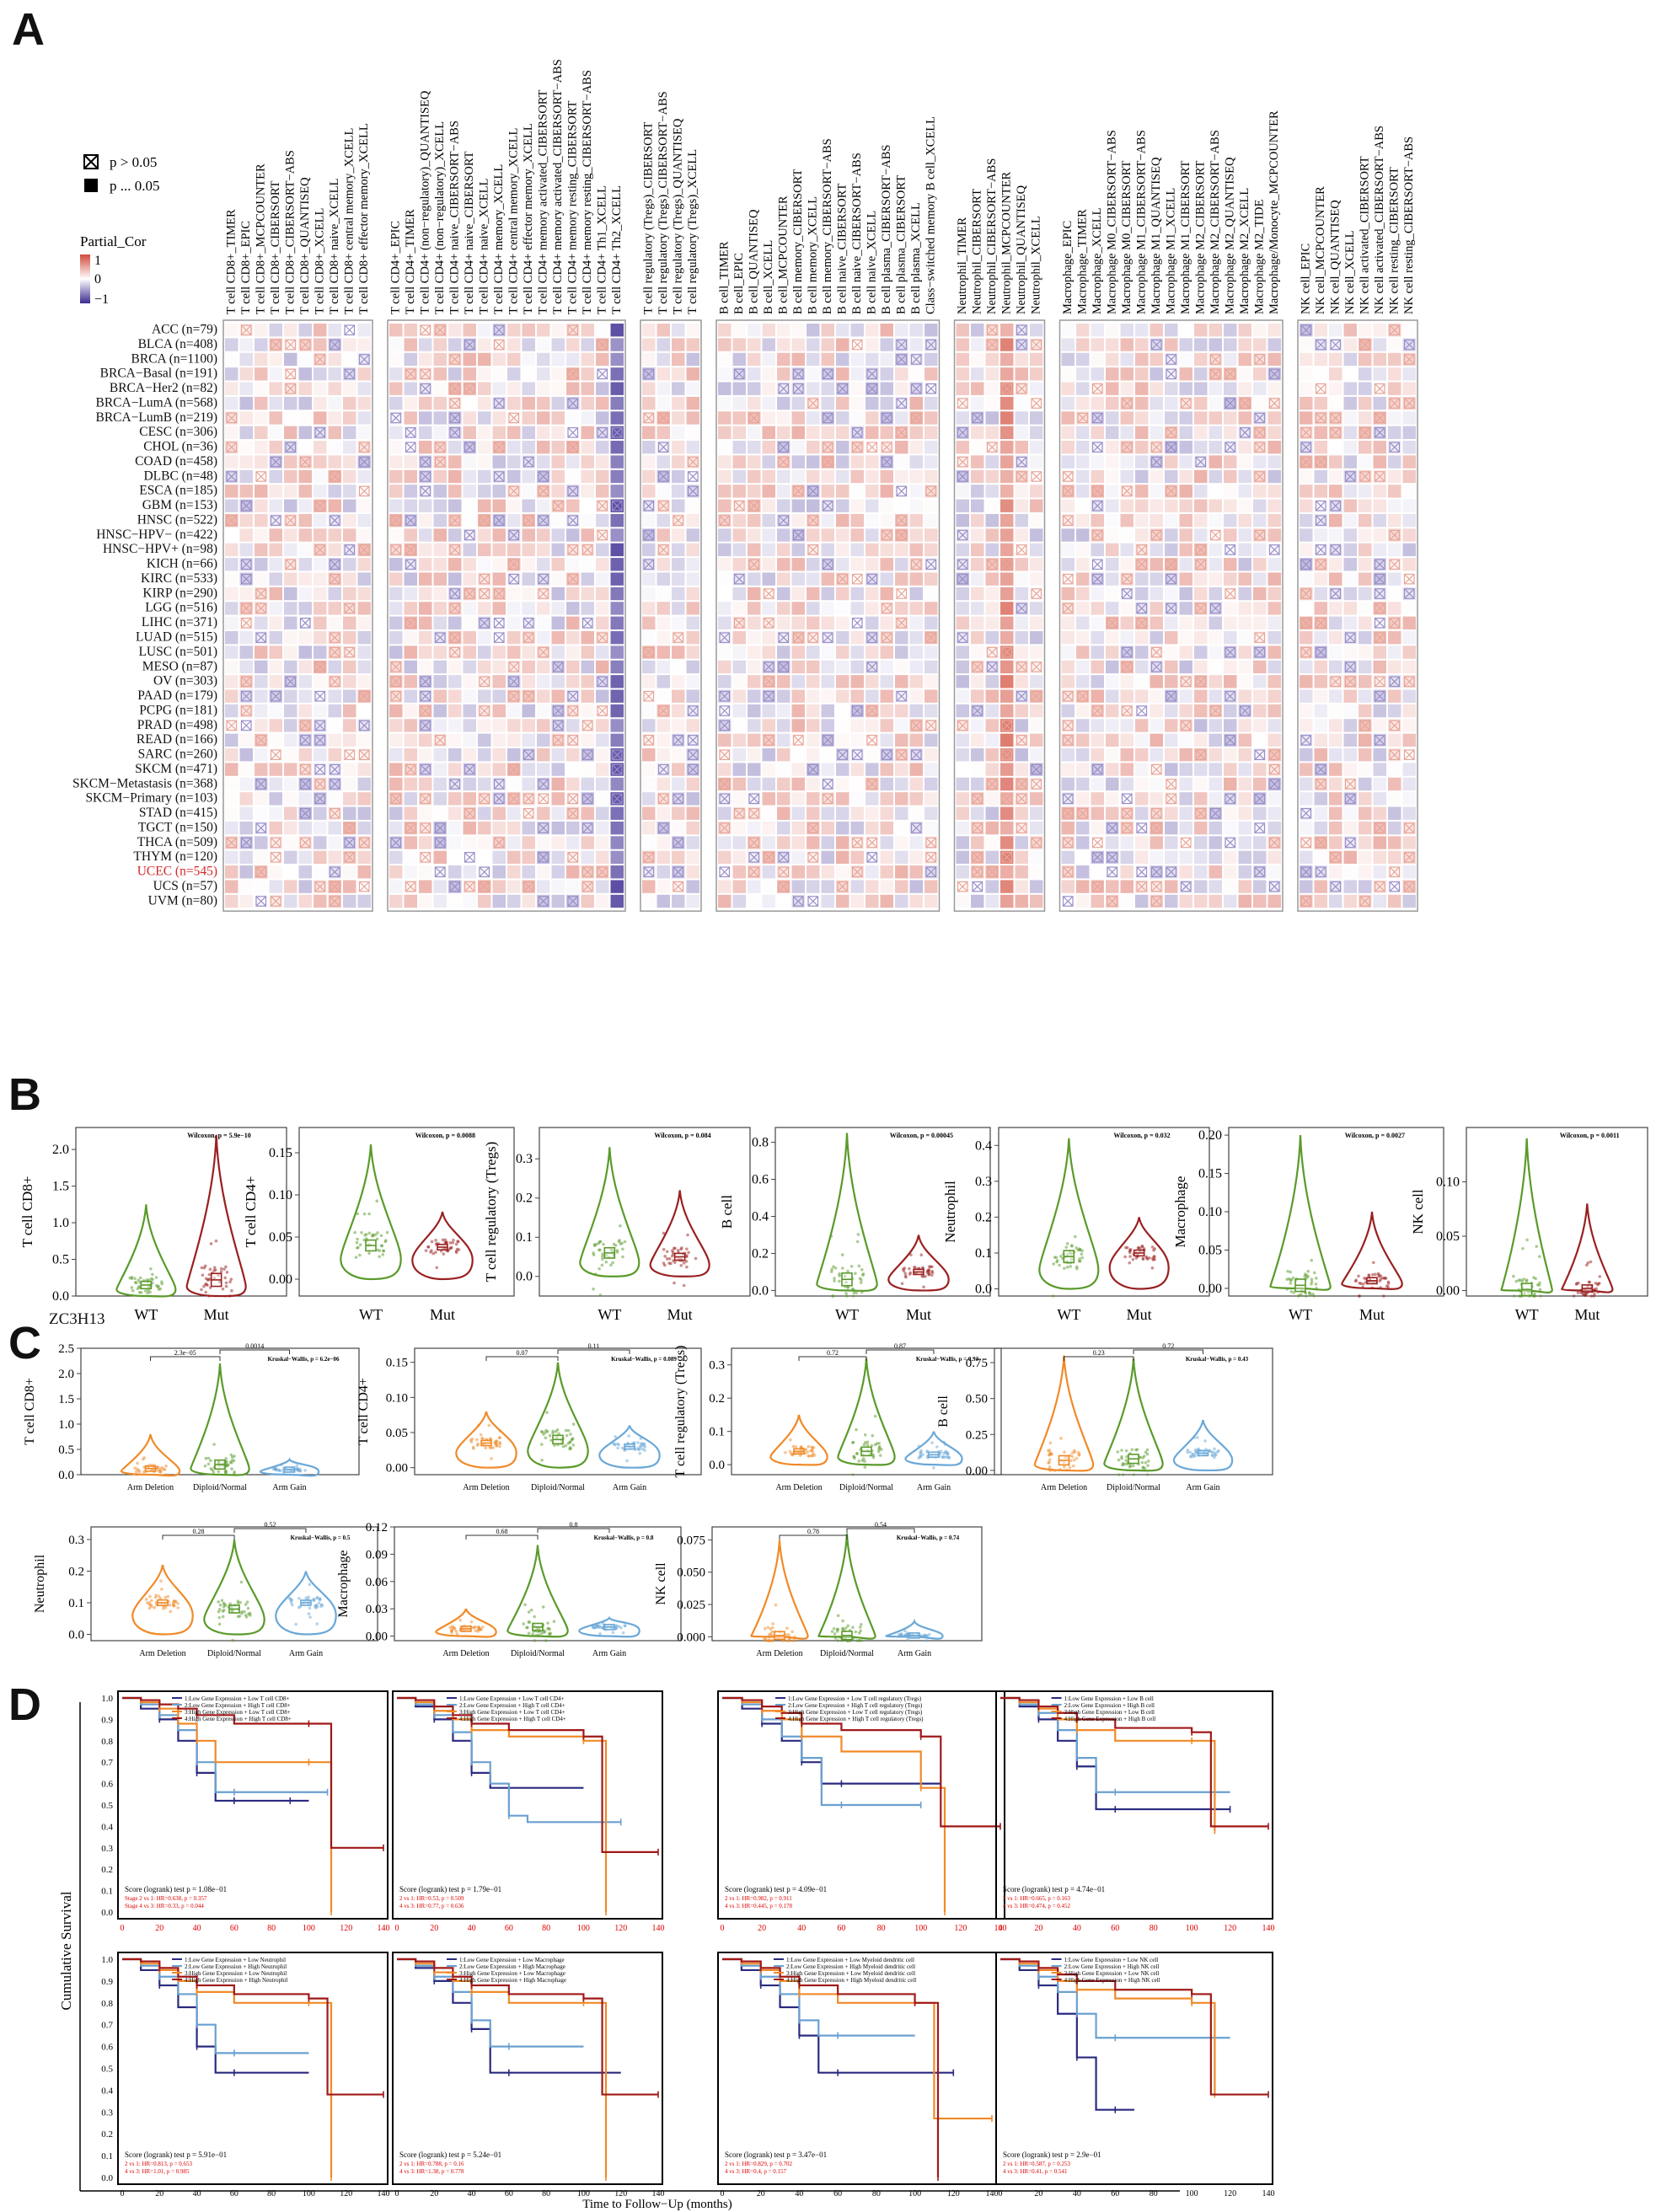 The height and width of the screenshot is (2212, 1656). Describe the element at coordinates (179, 622) in the screenshot. I see `row-label: LIHC (n=371)` at that location.